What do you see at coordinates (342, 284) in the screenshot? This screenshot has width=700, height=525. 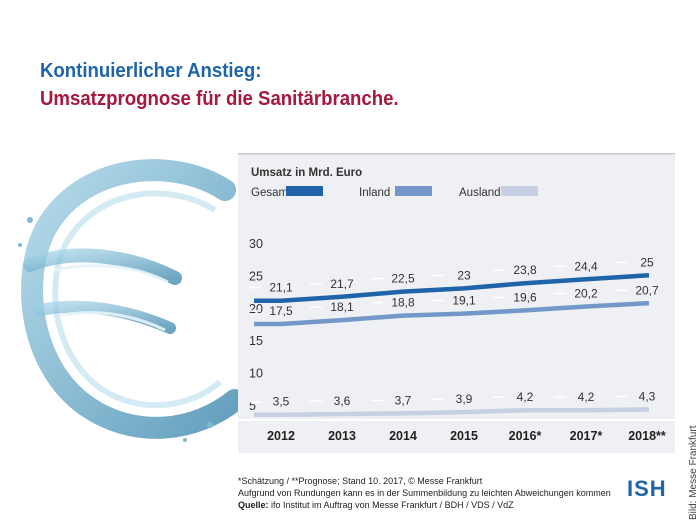 I see `data-label: 21,7` at bounding box center [342, 284].